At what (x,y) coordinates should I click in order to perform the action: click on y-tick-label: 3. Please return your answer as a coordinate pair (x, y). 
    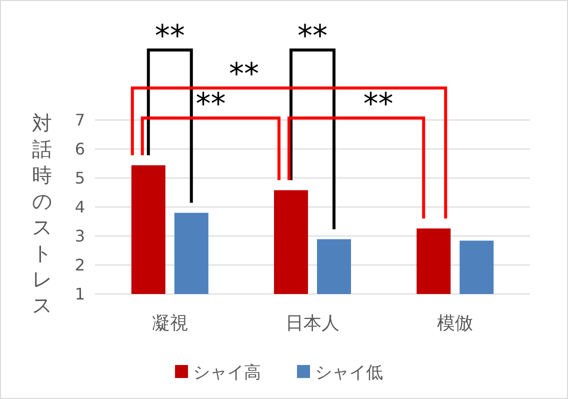
    Looking at the image, I should click on (79, 236).